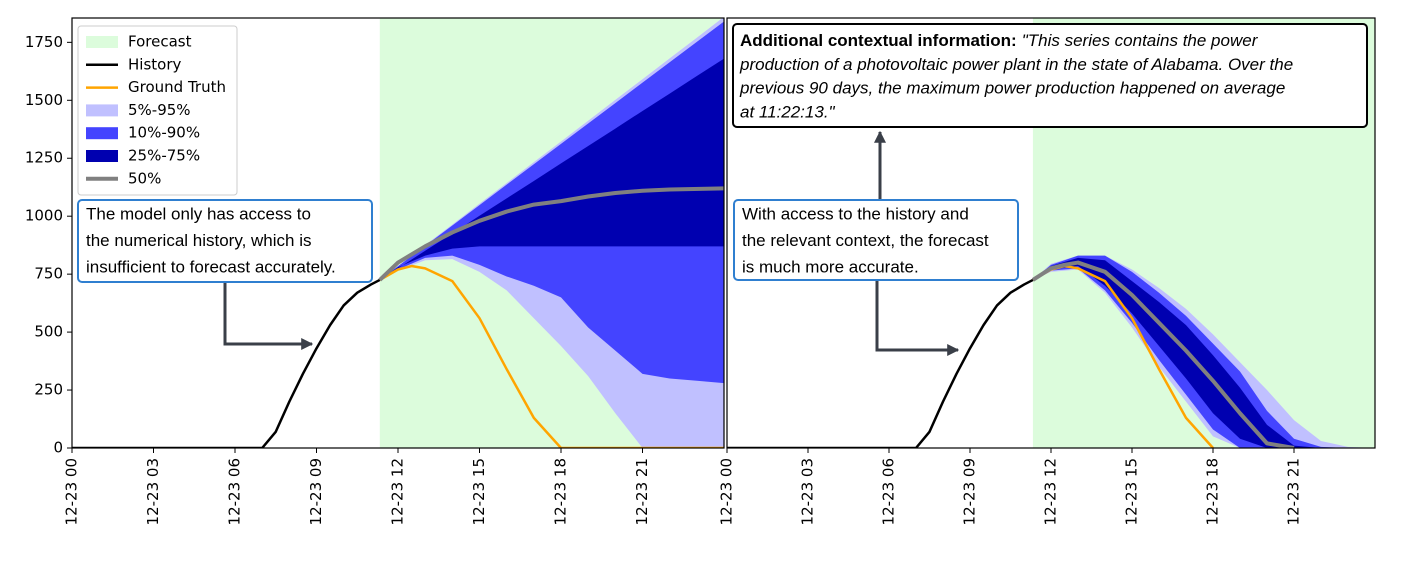  I want to click on context-line: at 11:22:13.", so click(788, 112).